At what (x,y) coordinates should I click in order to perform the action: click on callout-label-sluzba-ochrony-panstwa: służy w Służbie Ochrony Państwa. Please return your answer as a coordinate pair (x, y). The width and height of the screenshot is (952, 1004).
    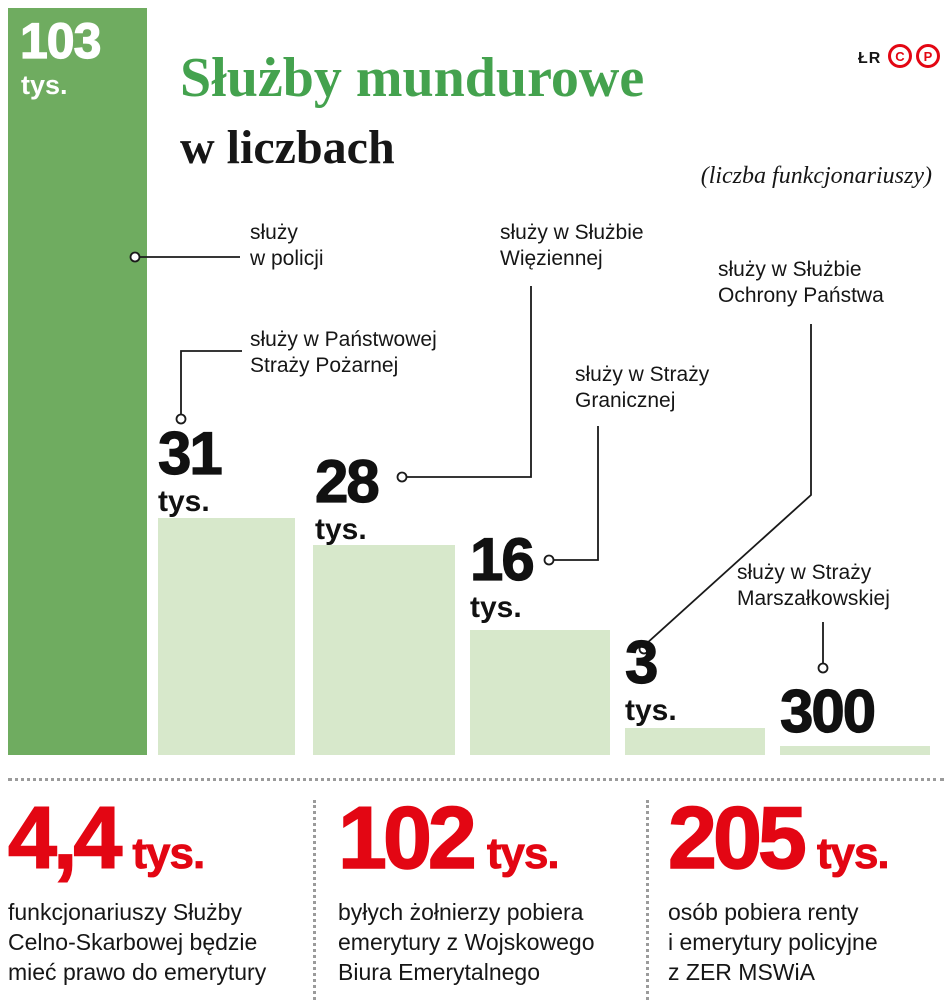
    Looking at the image, I should click on (801, 282).